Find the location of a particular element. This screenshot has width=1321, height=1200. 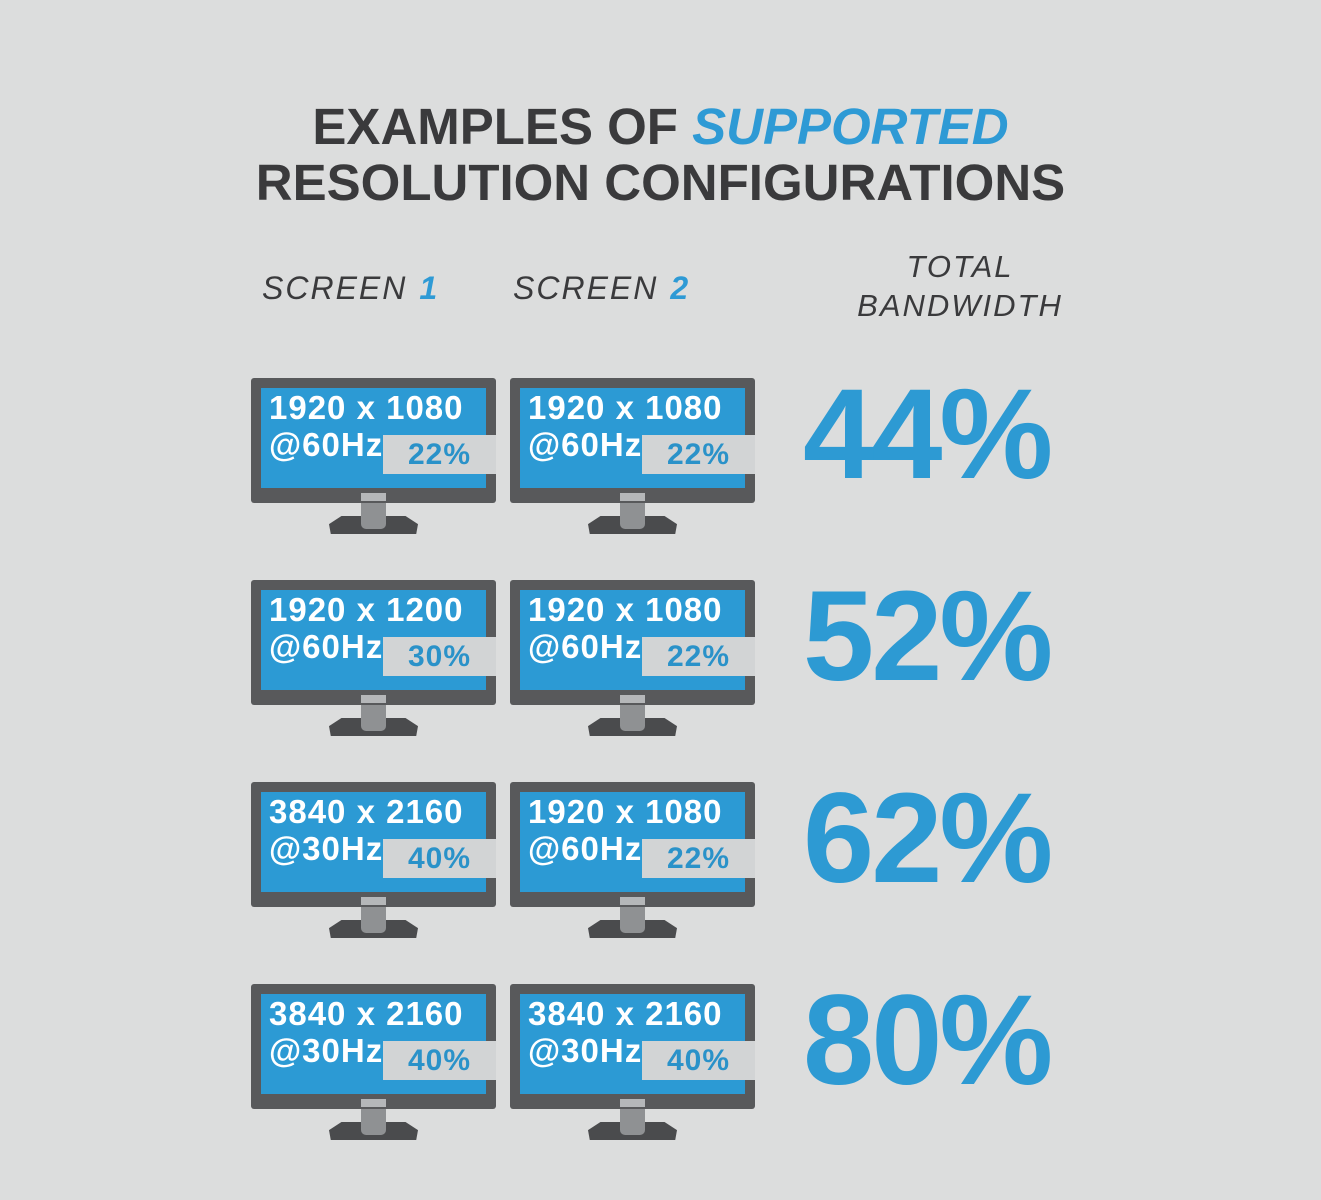

resolution-text: 1920 x 1200 is located at coordinates (366, 609).